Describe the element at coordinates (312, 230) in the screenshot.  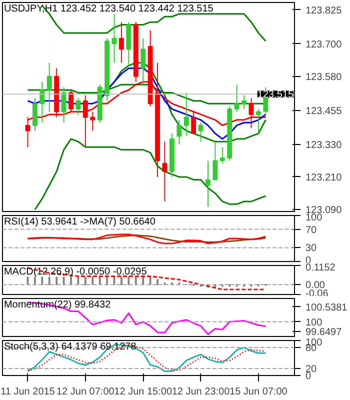
I see `y-tick-label: 70` at that location.